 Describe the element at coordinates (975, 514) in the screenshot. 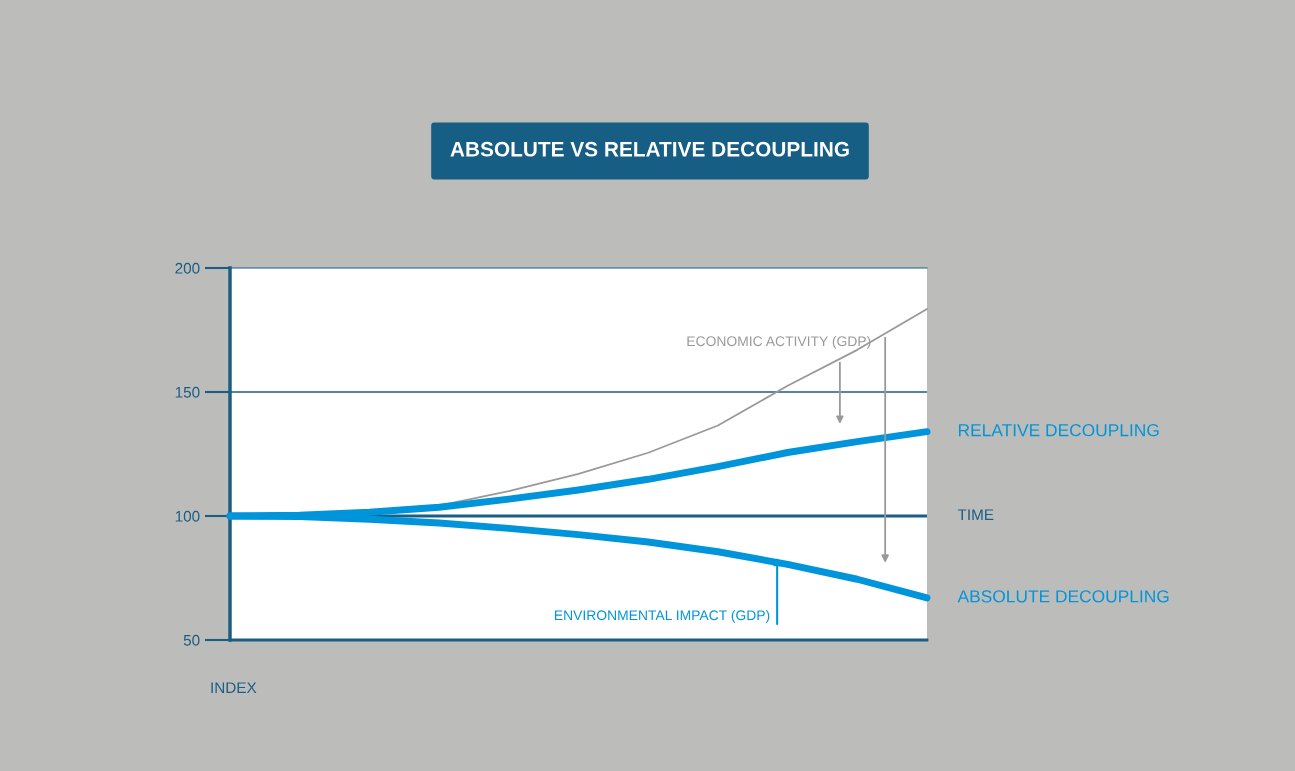

I see `x-axis-title: TIME` at that location.